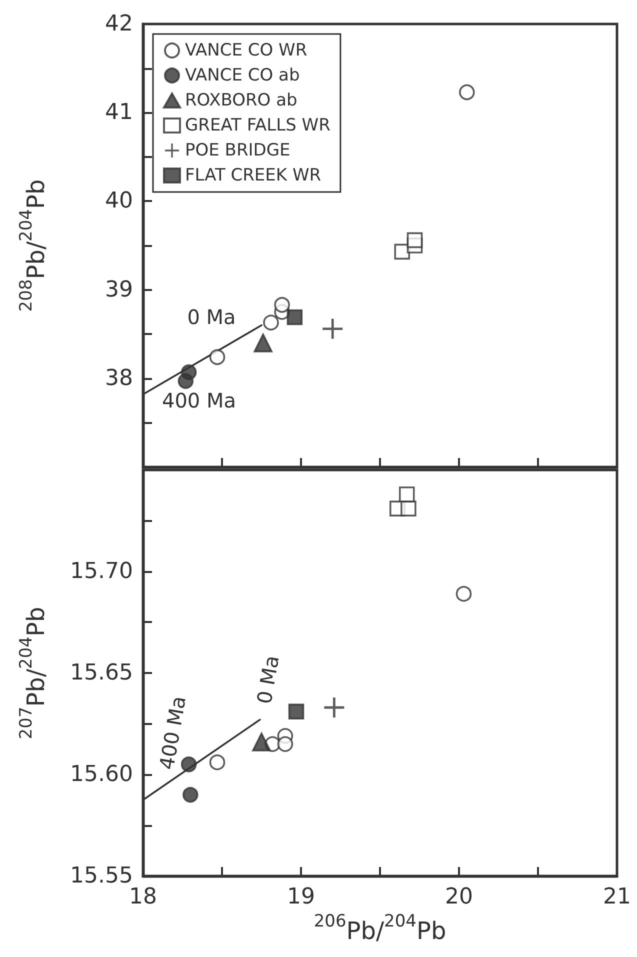 The width and height of the screenshot is (637, 957). I want to click on x-tick-label: 21, so click(617, 897).